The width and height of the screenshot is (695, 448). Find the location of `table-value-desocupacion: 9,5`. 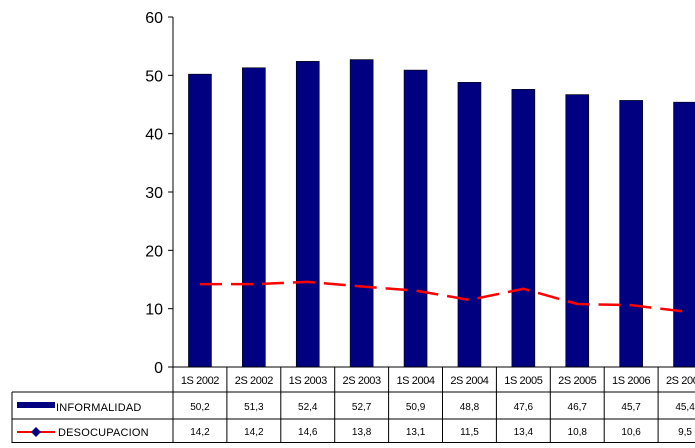

table-value-desocupacion: 9,5 is located at coordinates (685, 432).